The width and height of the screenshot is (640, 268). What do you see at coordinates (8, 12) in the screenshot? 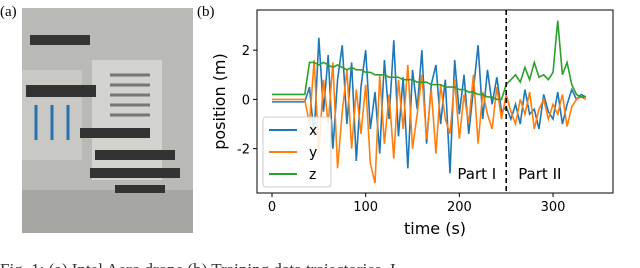
I see `panel-label: (a)` at bounding box center [8, 12].